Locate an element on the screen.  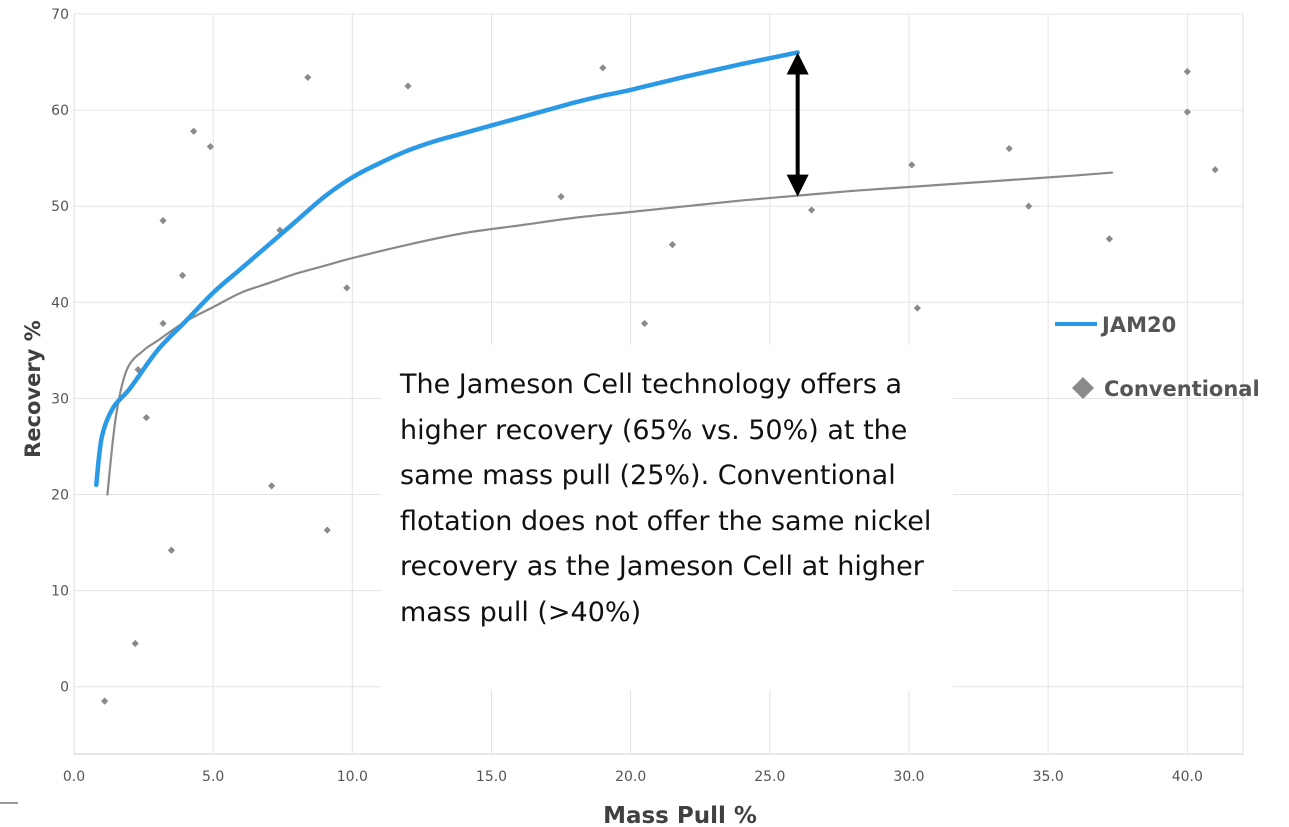
x-tick-label: 25.0 is located at coordinates (769, 777).